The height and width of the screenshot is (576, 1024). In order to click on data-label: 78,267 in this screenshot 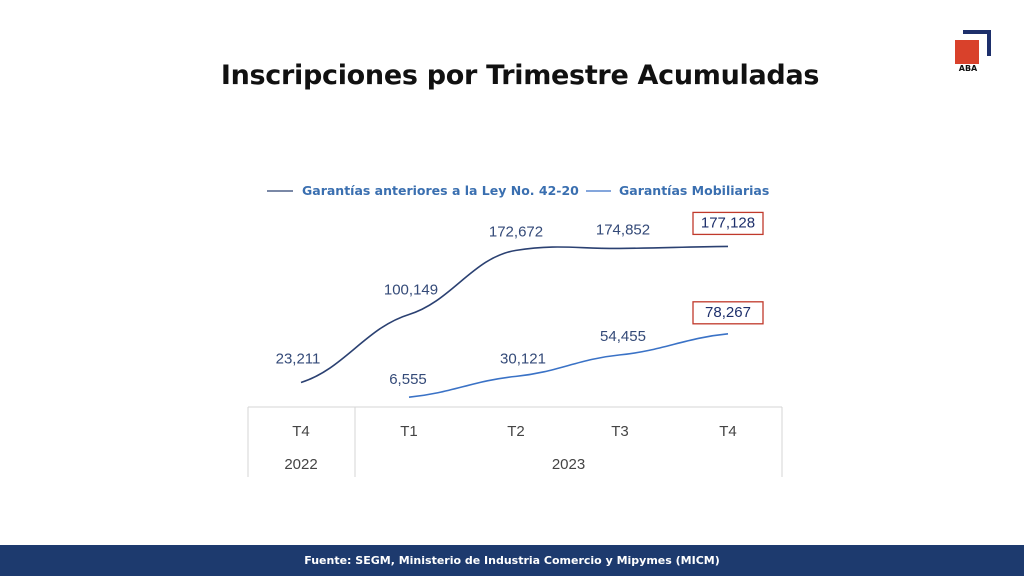, I will do `click(728, 312)`.